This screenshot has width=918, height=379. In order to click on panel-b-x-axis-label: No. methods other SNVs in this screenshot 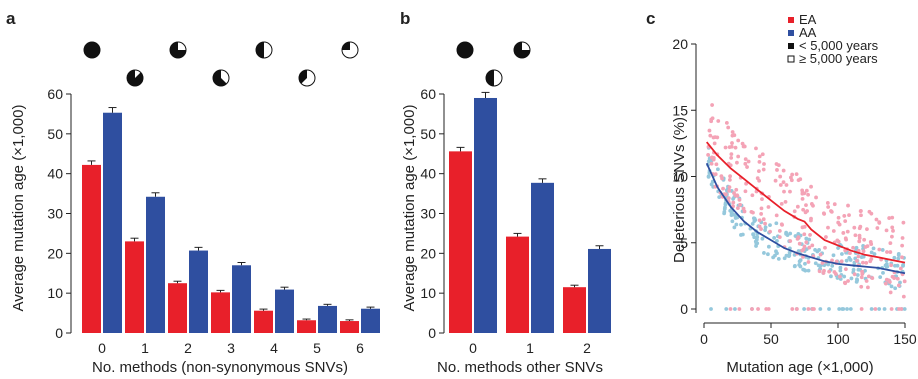, I will do `click(520, 367)`.